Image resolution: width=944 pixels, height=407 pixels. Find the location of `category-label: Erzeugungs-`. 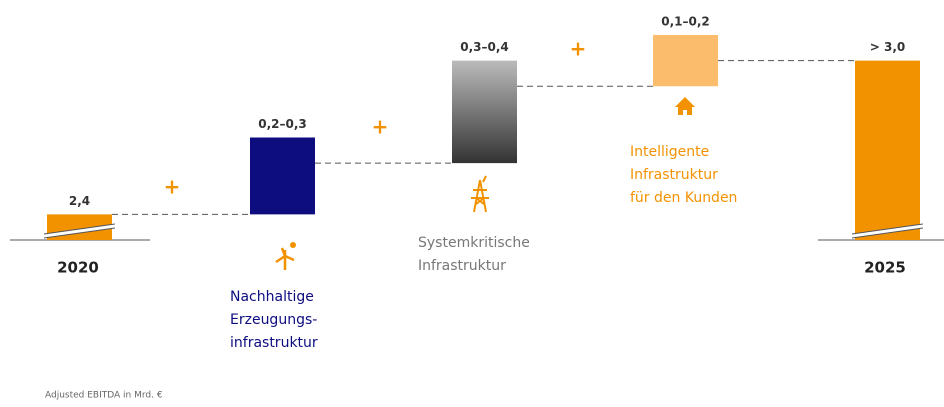

category-label: Erzeugungs- is located at coordinates (273, 320).